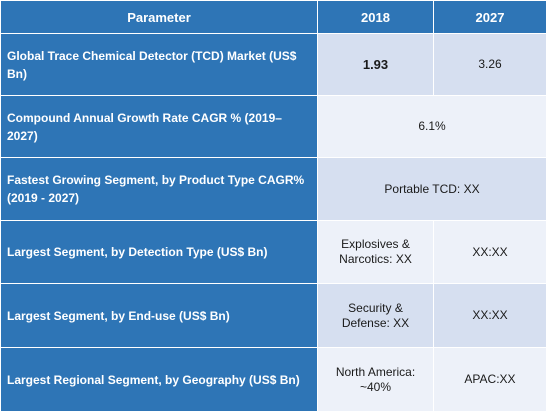 The image size is (546, 412). Describe the element at coordinates (159, 198) in the screenshot. I see `row-parameter-line: (2019 - 2027)` at that location.